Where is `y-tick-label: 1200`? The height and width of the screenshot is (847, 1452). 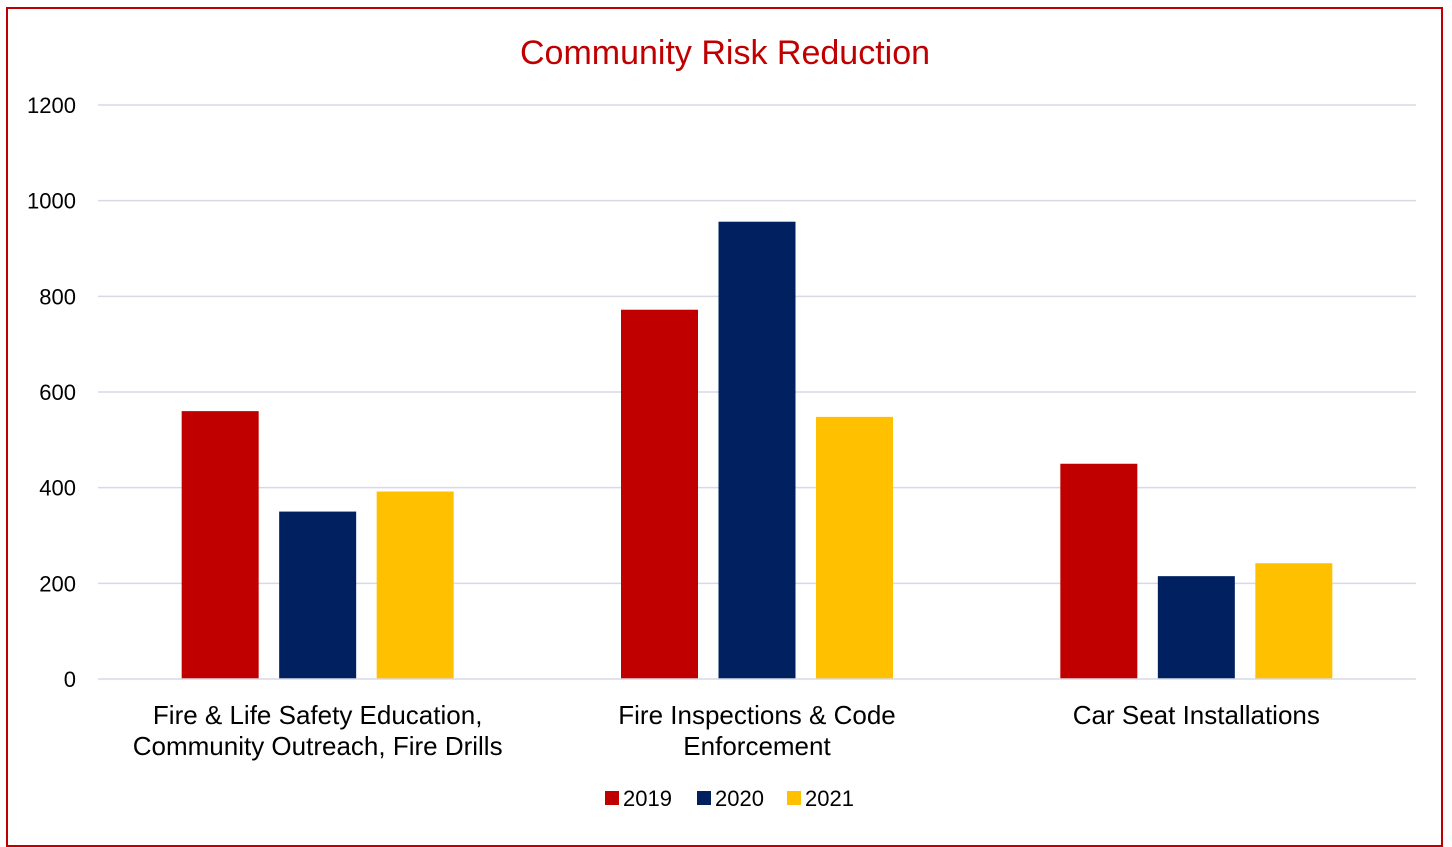 y-tick-label: 1200 is located at coordinates (51, 105).